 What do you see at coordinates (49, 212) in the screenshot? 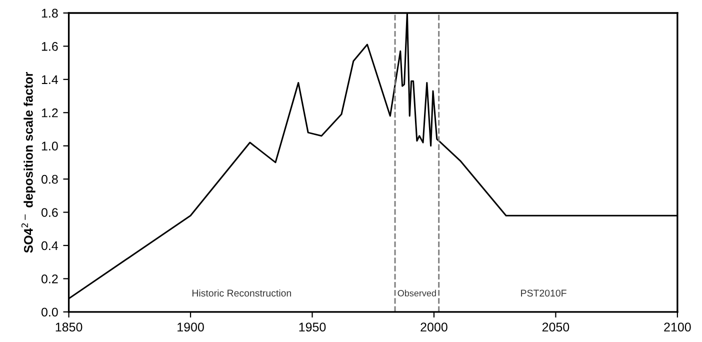
I see `y-tick-label: 0.6` at bounding box center [49, 212].